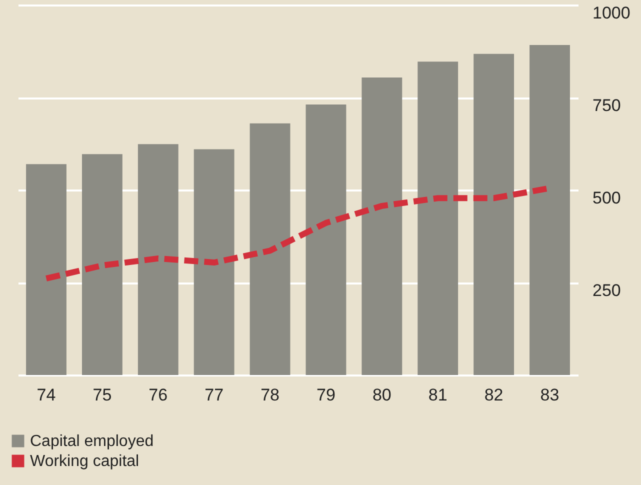  I want to click on x-tick-label: 81, so click(438, 395).